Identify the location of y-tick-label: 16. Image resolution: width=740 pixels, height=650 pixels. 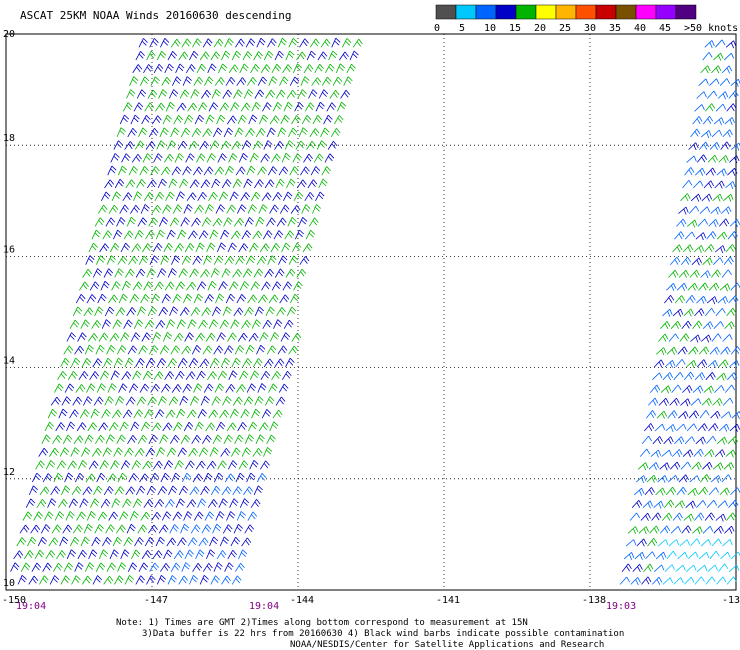
(9, 249).